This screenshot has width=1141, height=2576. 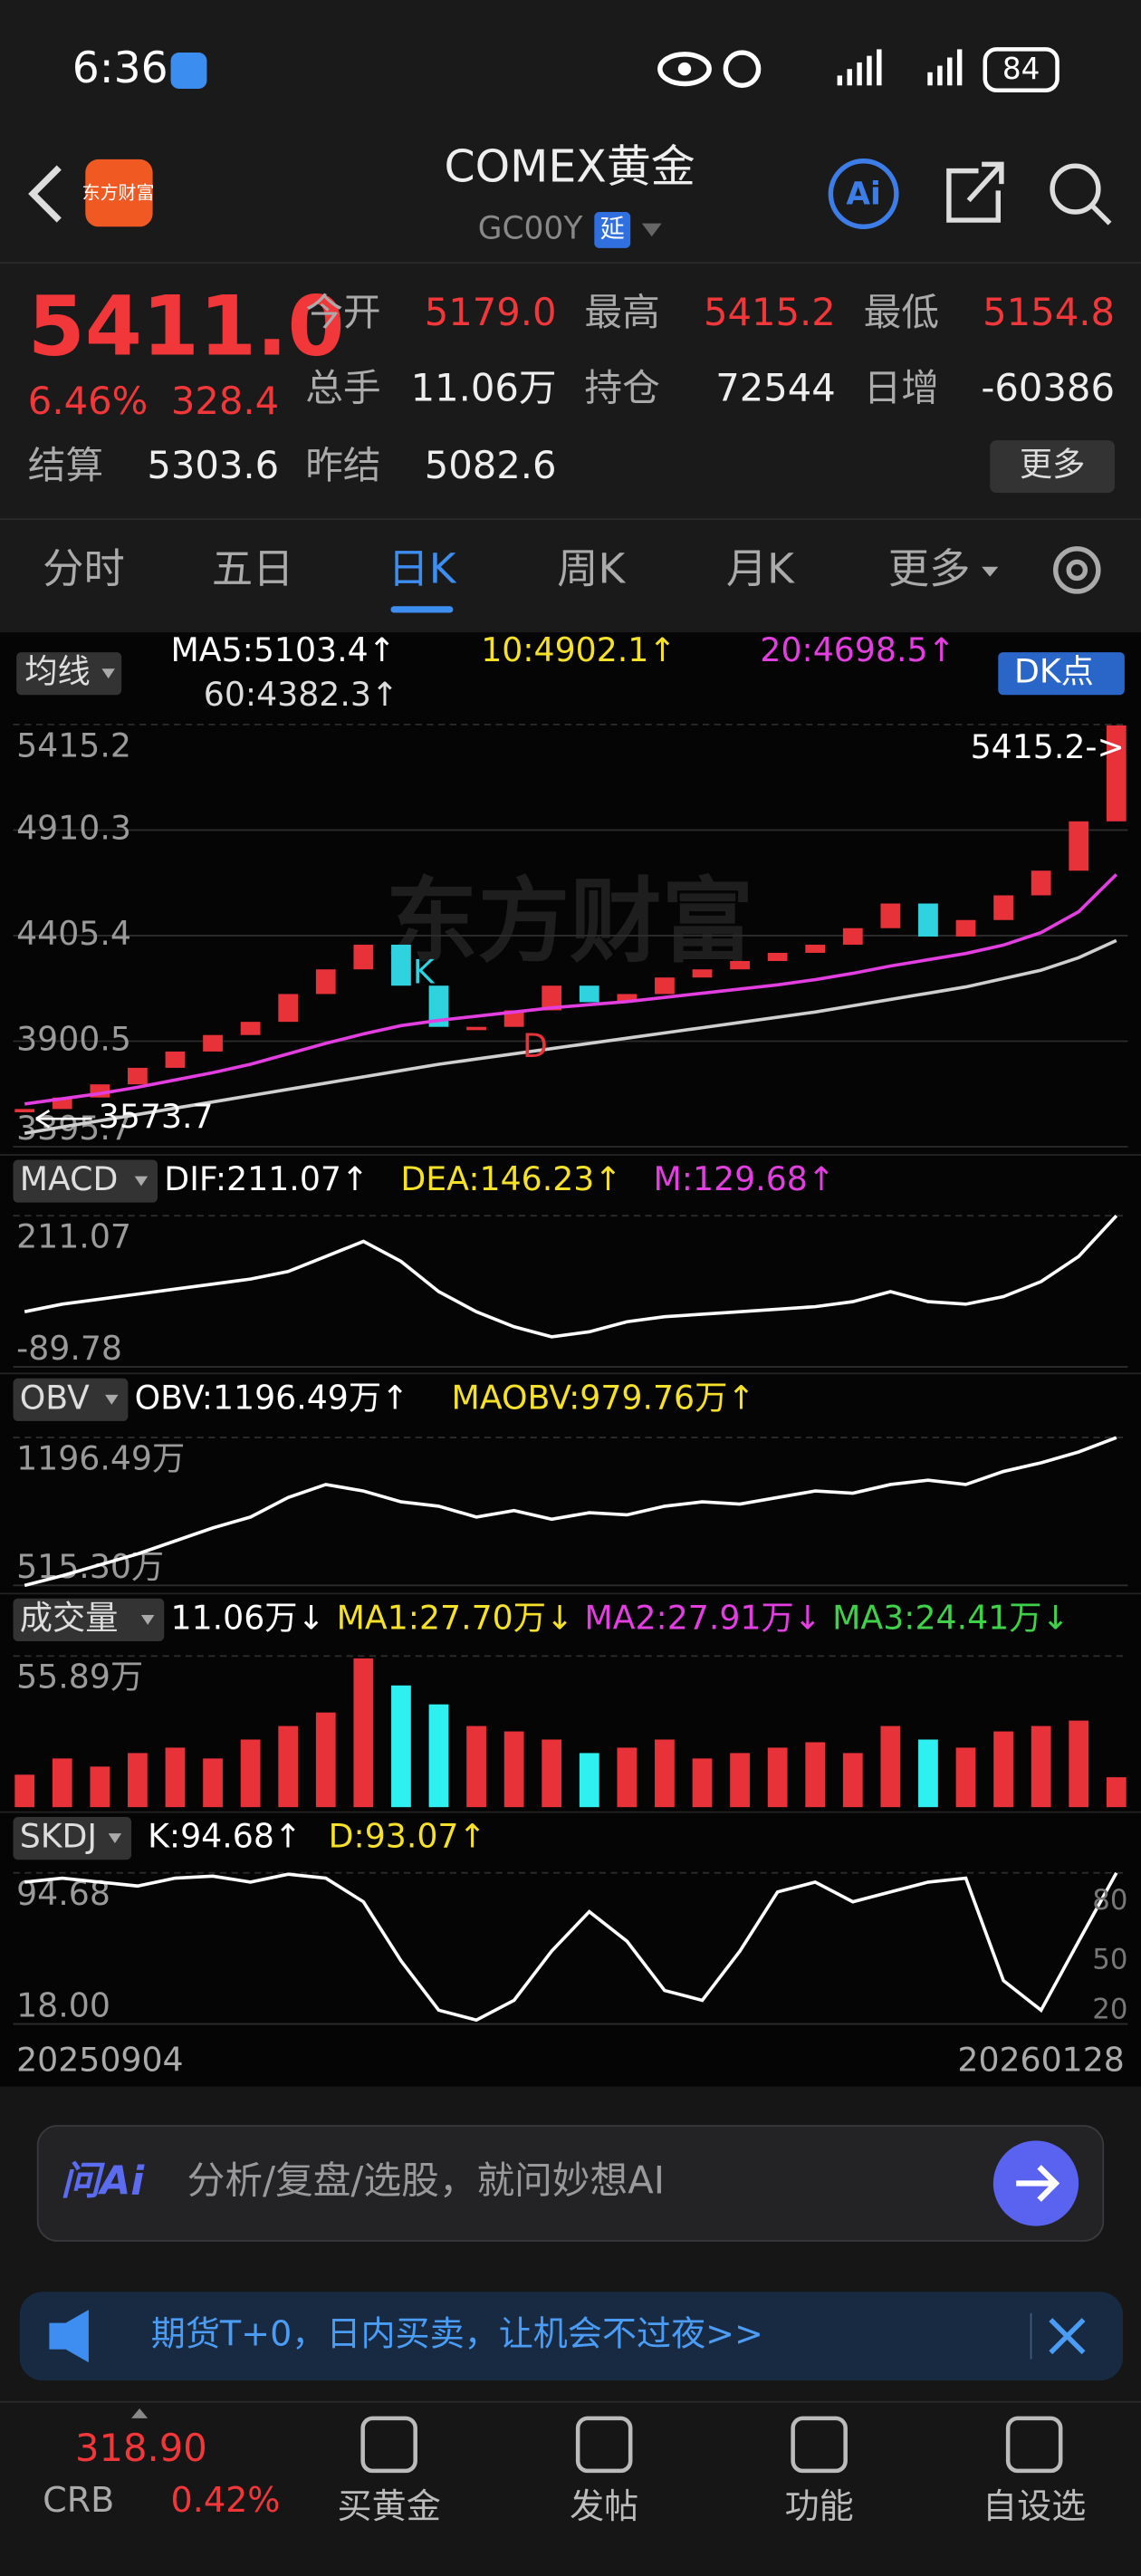 I want to click on ai-logo: 问Ai, so click(x=103, y=2182).